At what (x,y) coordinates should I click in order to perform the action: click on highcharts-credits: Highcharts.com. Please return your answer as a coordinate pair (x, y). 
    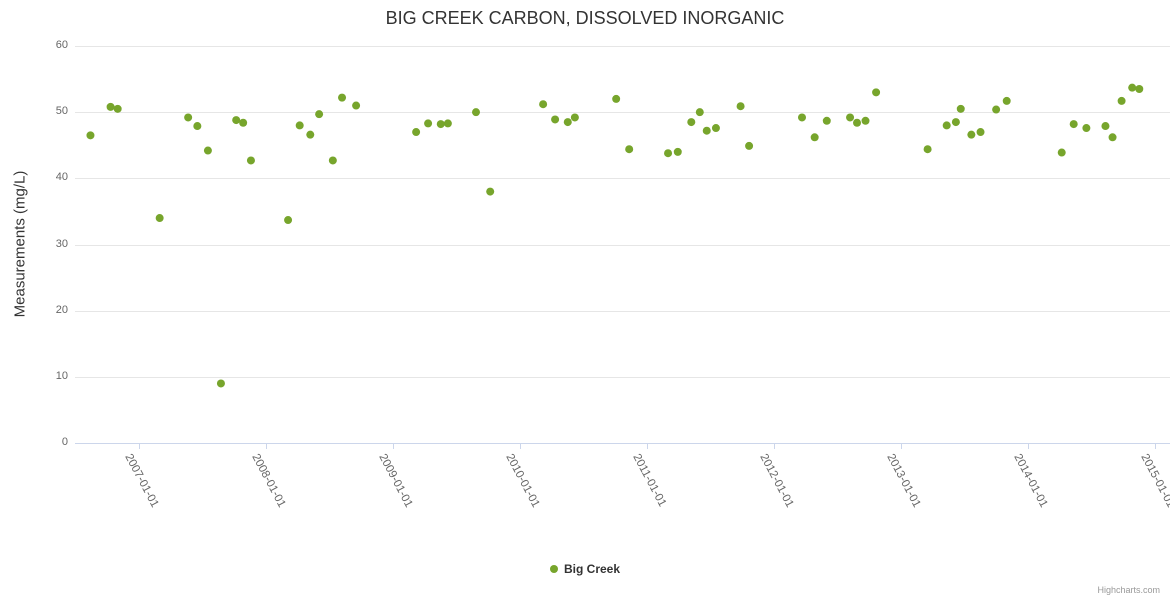
    Looking at the image, I should click on (1128, 590).